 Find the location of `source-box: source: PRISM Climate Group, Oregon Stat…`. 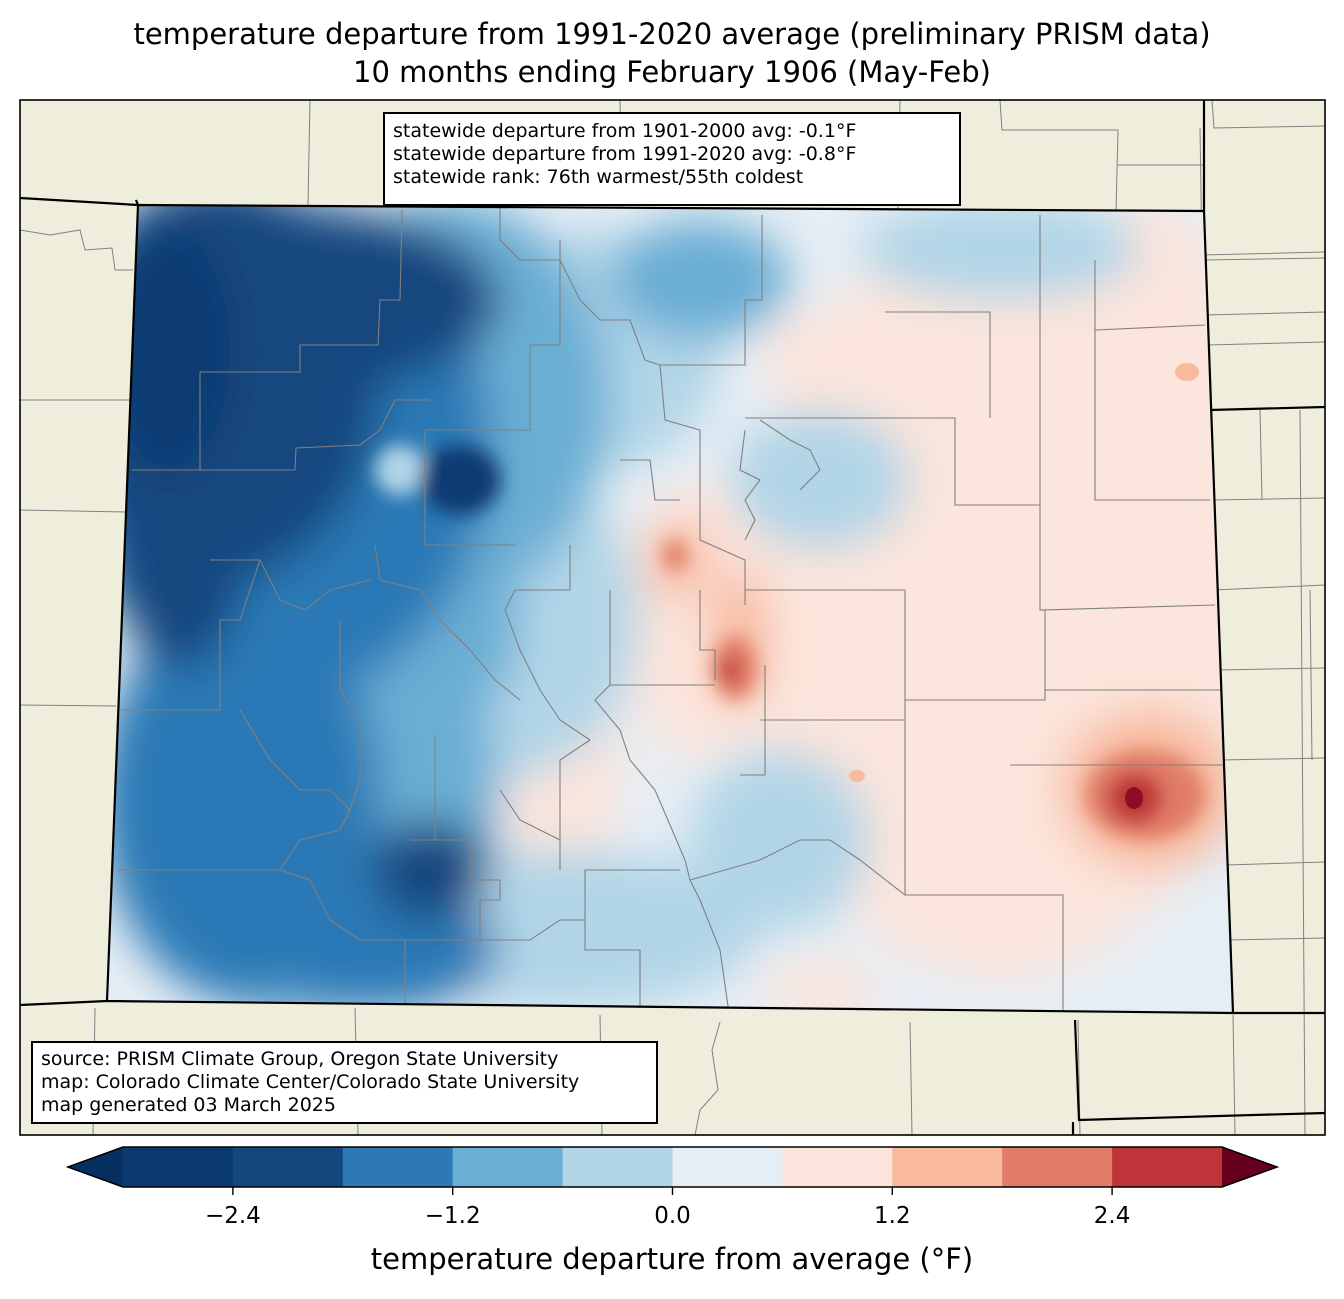

source-box: source: PRISM Climate Group, Oregon Stat… is located at coordinates (344, 1082).